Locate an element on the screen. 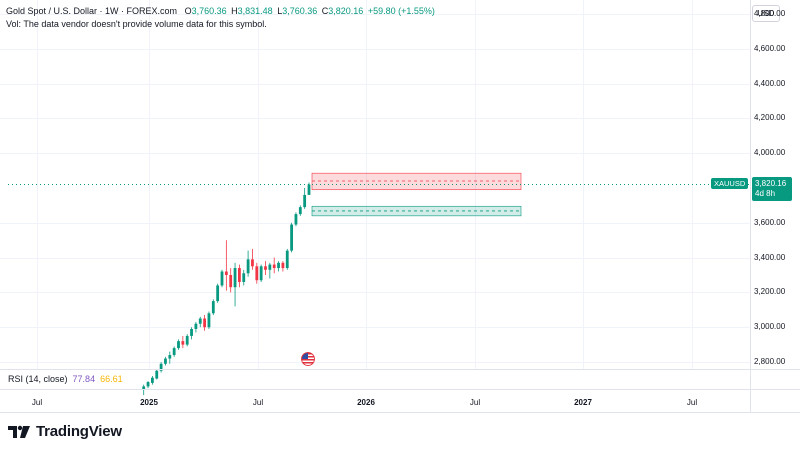 Image resolution: width=800 pixels, height=450 pixels. resistance-zone is located at coordinates (416, 181).